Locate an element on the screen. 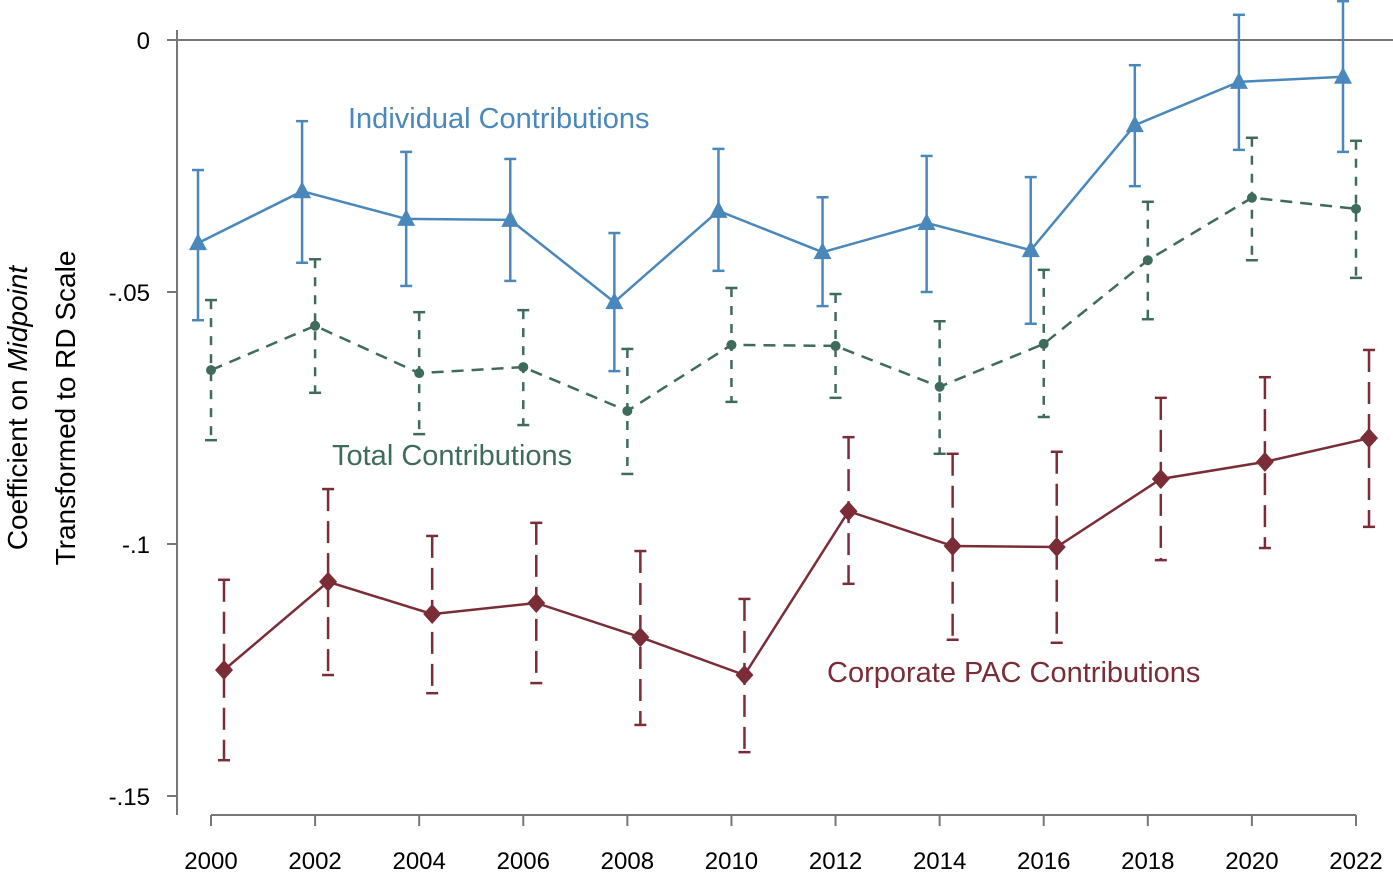 The width and height of the screenshot is (1393, 878). y-axis-ticks: 0 -.05 -.1 -.15 is located at coordinates (143, 419).